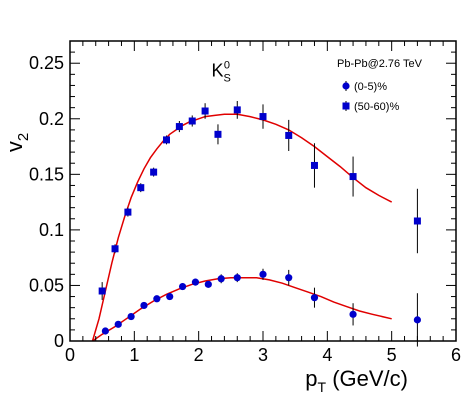  Describe the element at coordinates (263, 355) in the screenshot. I see `x-tick-label: 3` at that location.